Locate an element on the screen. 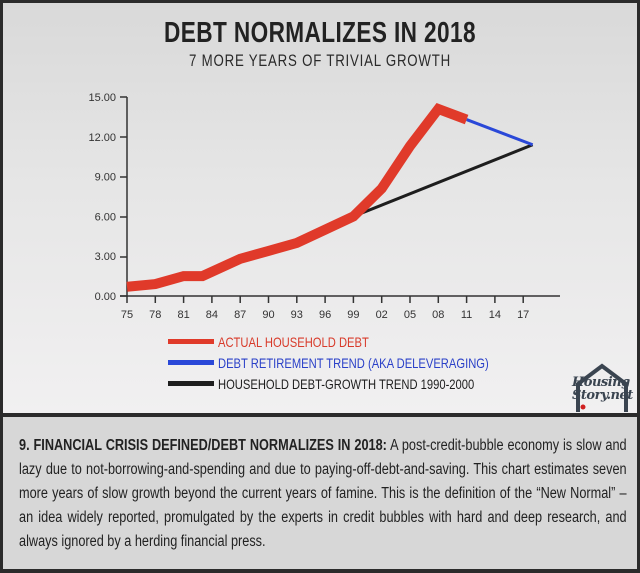 The image size is (640, 573). x-tick-label: 08 is located at coordinates (438, 315).